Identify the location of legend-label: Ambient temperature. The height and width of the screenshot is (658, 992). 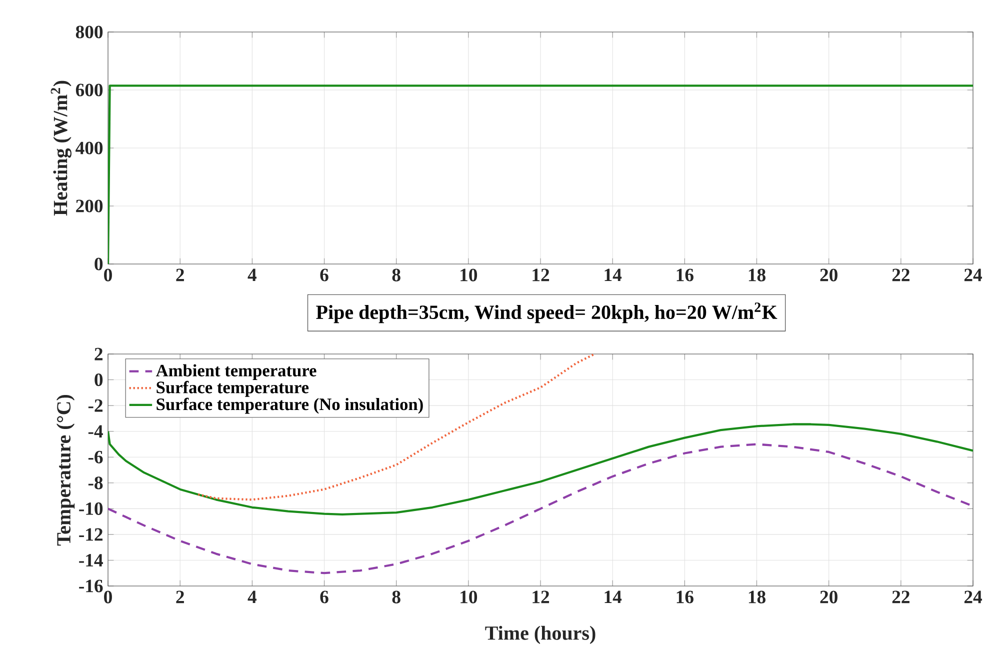
(236, 372).